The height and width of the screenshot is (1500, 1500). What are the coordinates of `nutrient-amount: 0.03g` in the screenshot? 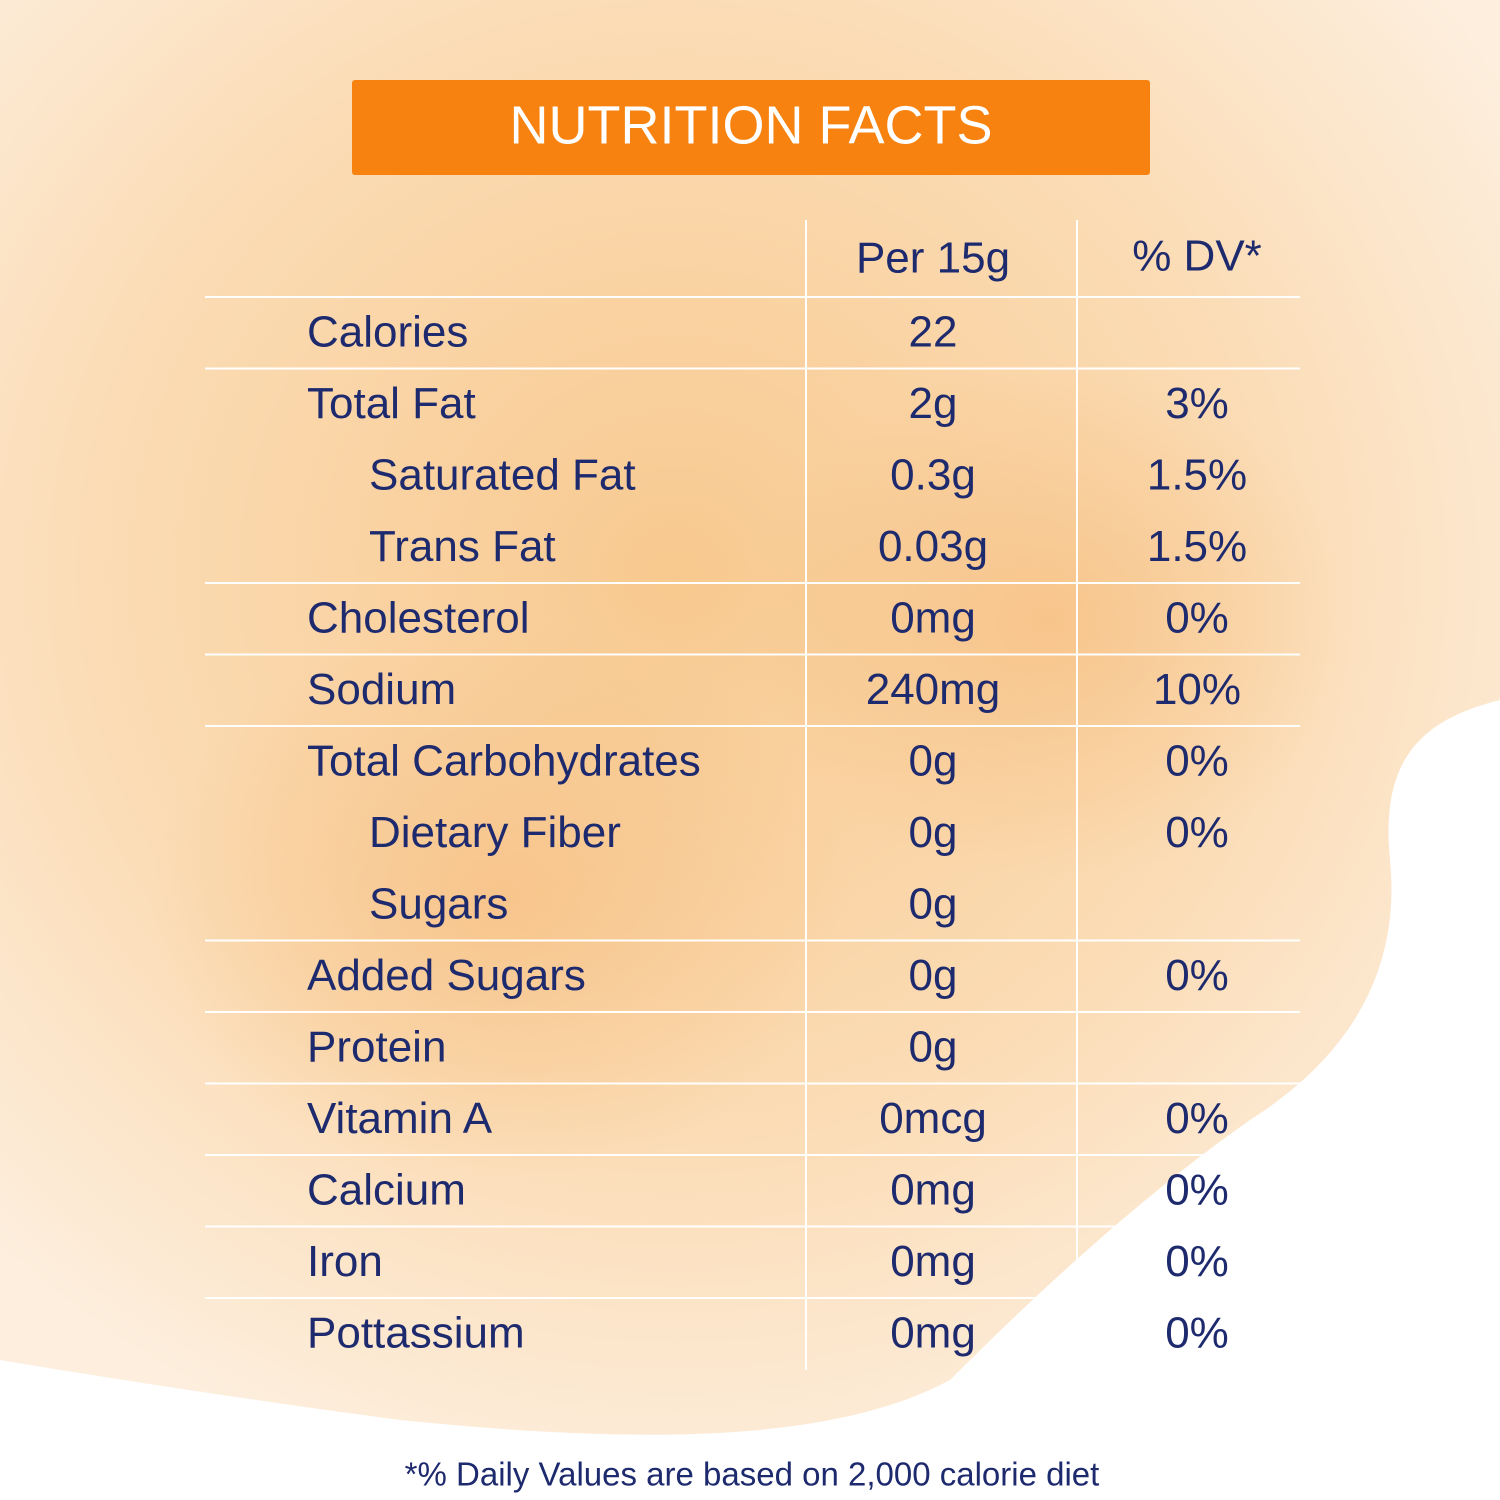 It's located at (933, 546).